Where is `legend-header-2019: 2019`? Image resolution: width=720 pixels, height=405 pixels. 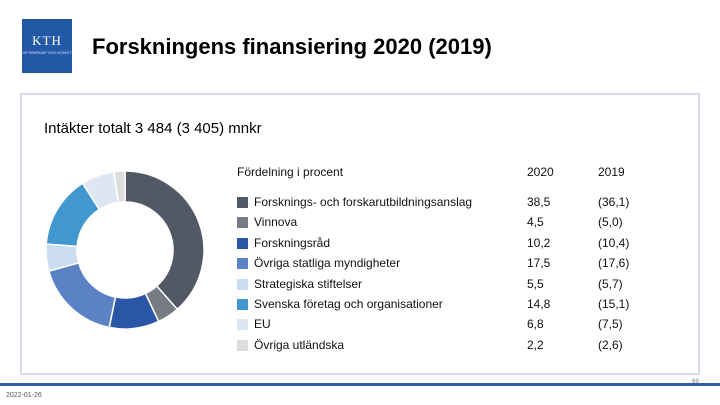
legend-header-2019: 2019 is located at coordinates (611, 172).